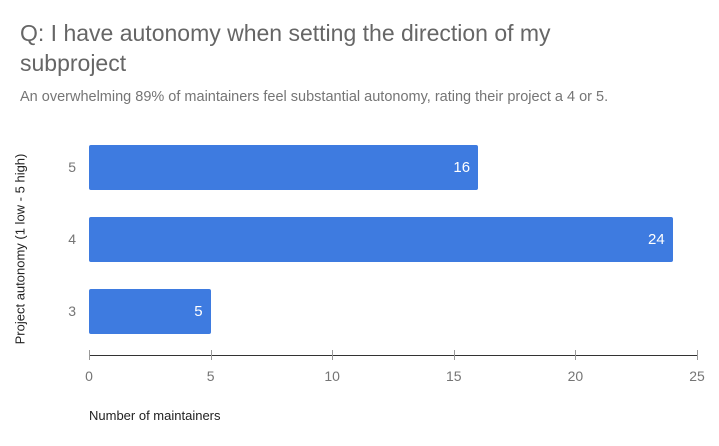 The height and width of the screenshot is (446, 719). What do you see at coordinates (198, 311) in the screenshot?
I see `bar-value-label: 5` at bounding box center [198, 311].